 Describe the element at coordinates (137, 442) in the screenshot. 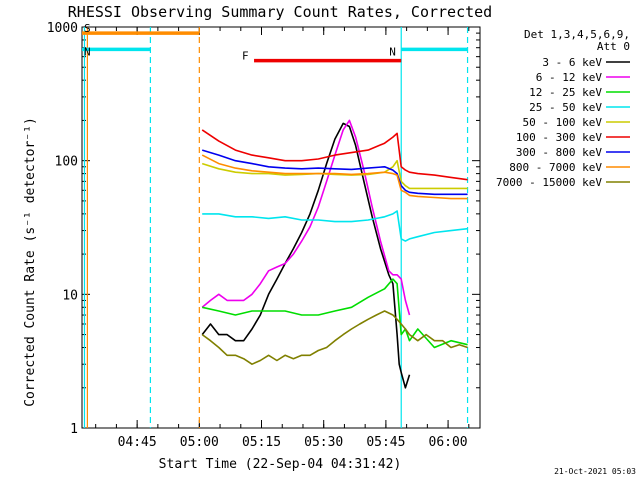

I see `x-tick-label: 04:45` at that location.